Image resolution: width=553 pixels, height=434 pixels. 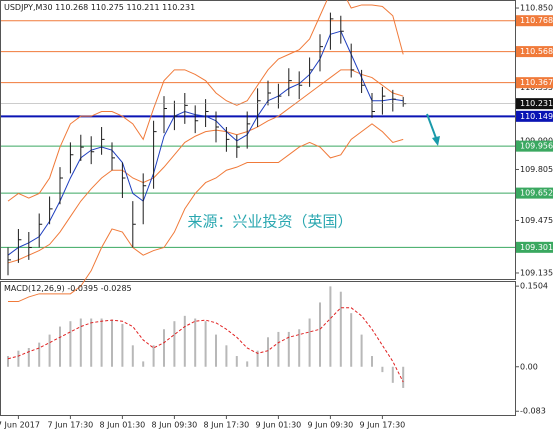 What do you see at coordinates (431, 126) in the screenshot?
I see `arrow` at bounding box center [431, 126].